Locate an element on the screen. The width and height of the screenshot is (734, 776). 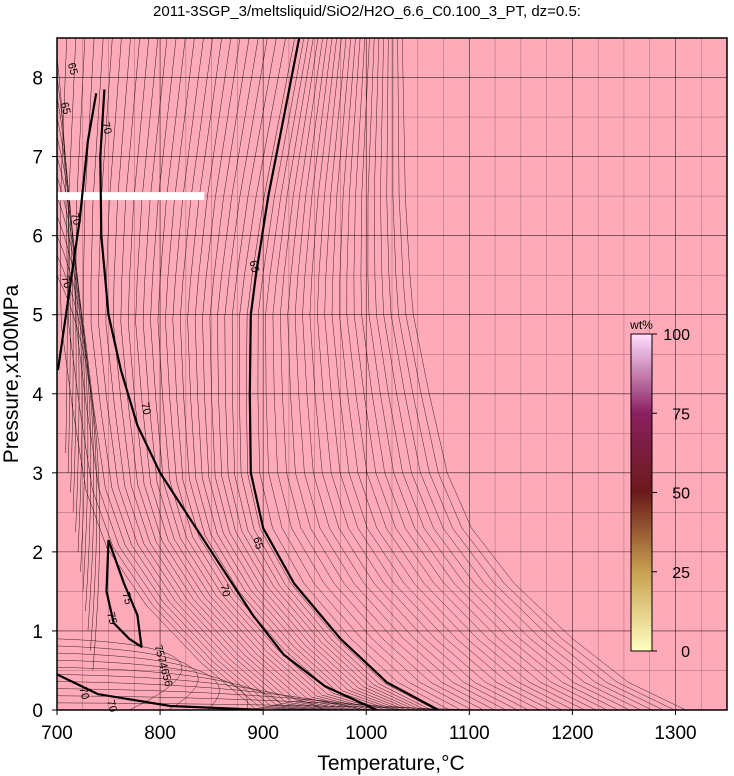
missing-data-strip is located at coordinates (131, 196).